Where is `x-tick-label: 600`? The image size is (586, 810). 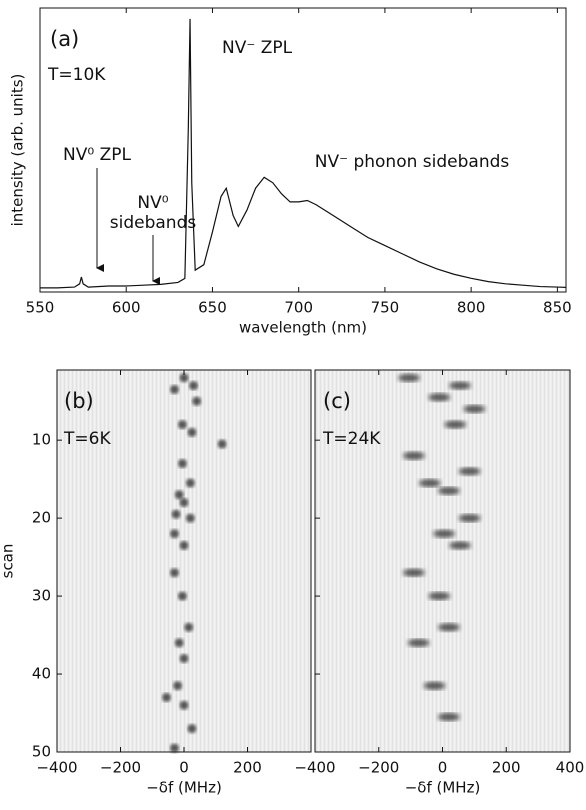 x-tick-label: 600 is located at coordinates (126, 308).